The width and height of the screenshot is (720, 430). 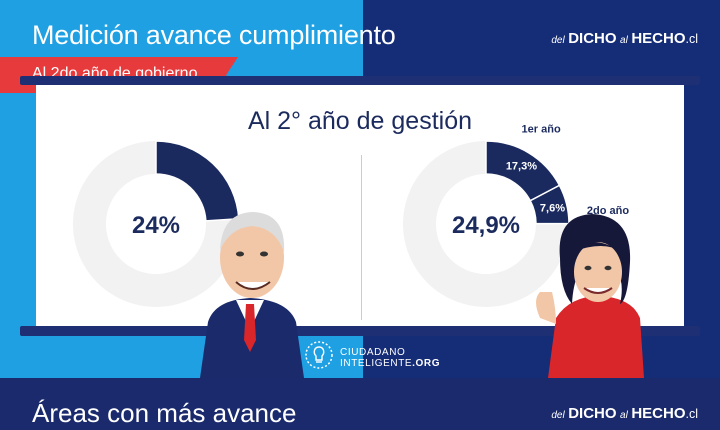 I want to click on brand-del-2: del, so click(x=558, y=415).